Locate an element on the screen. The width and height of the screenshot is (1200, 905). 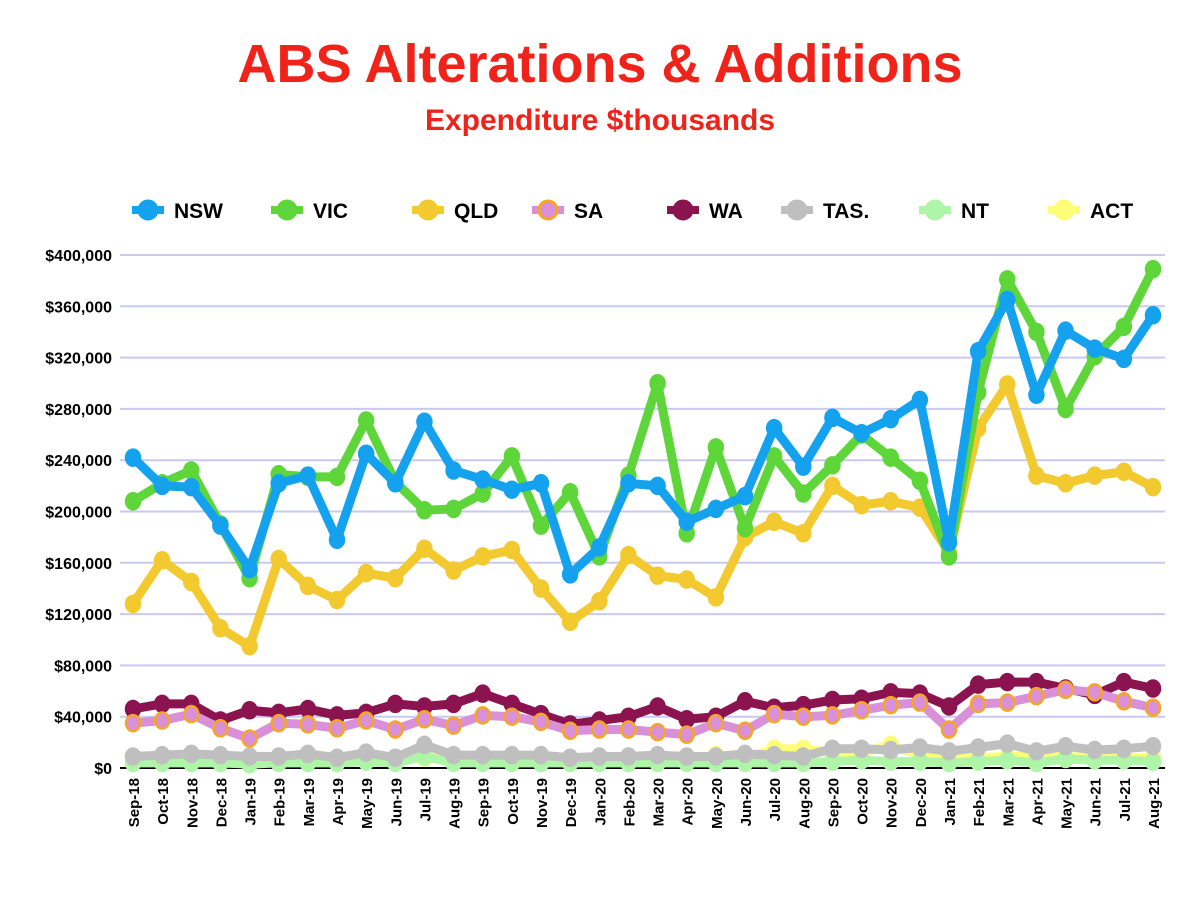
x-tick-label: May-19 is located at coordinates (367, 803).